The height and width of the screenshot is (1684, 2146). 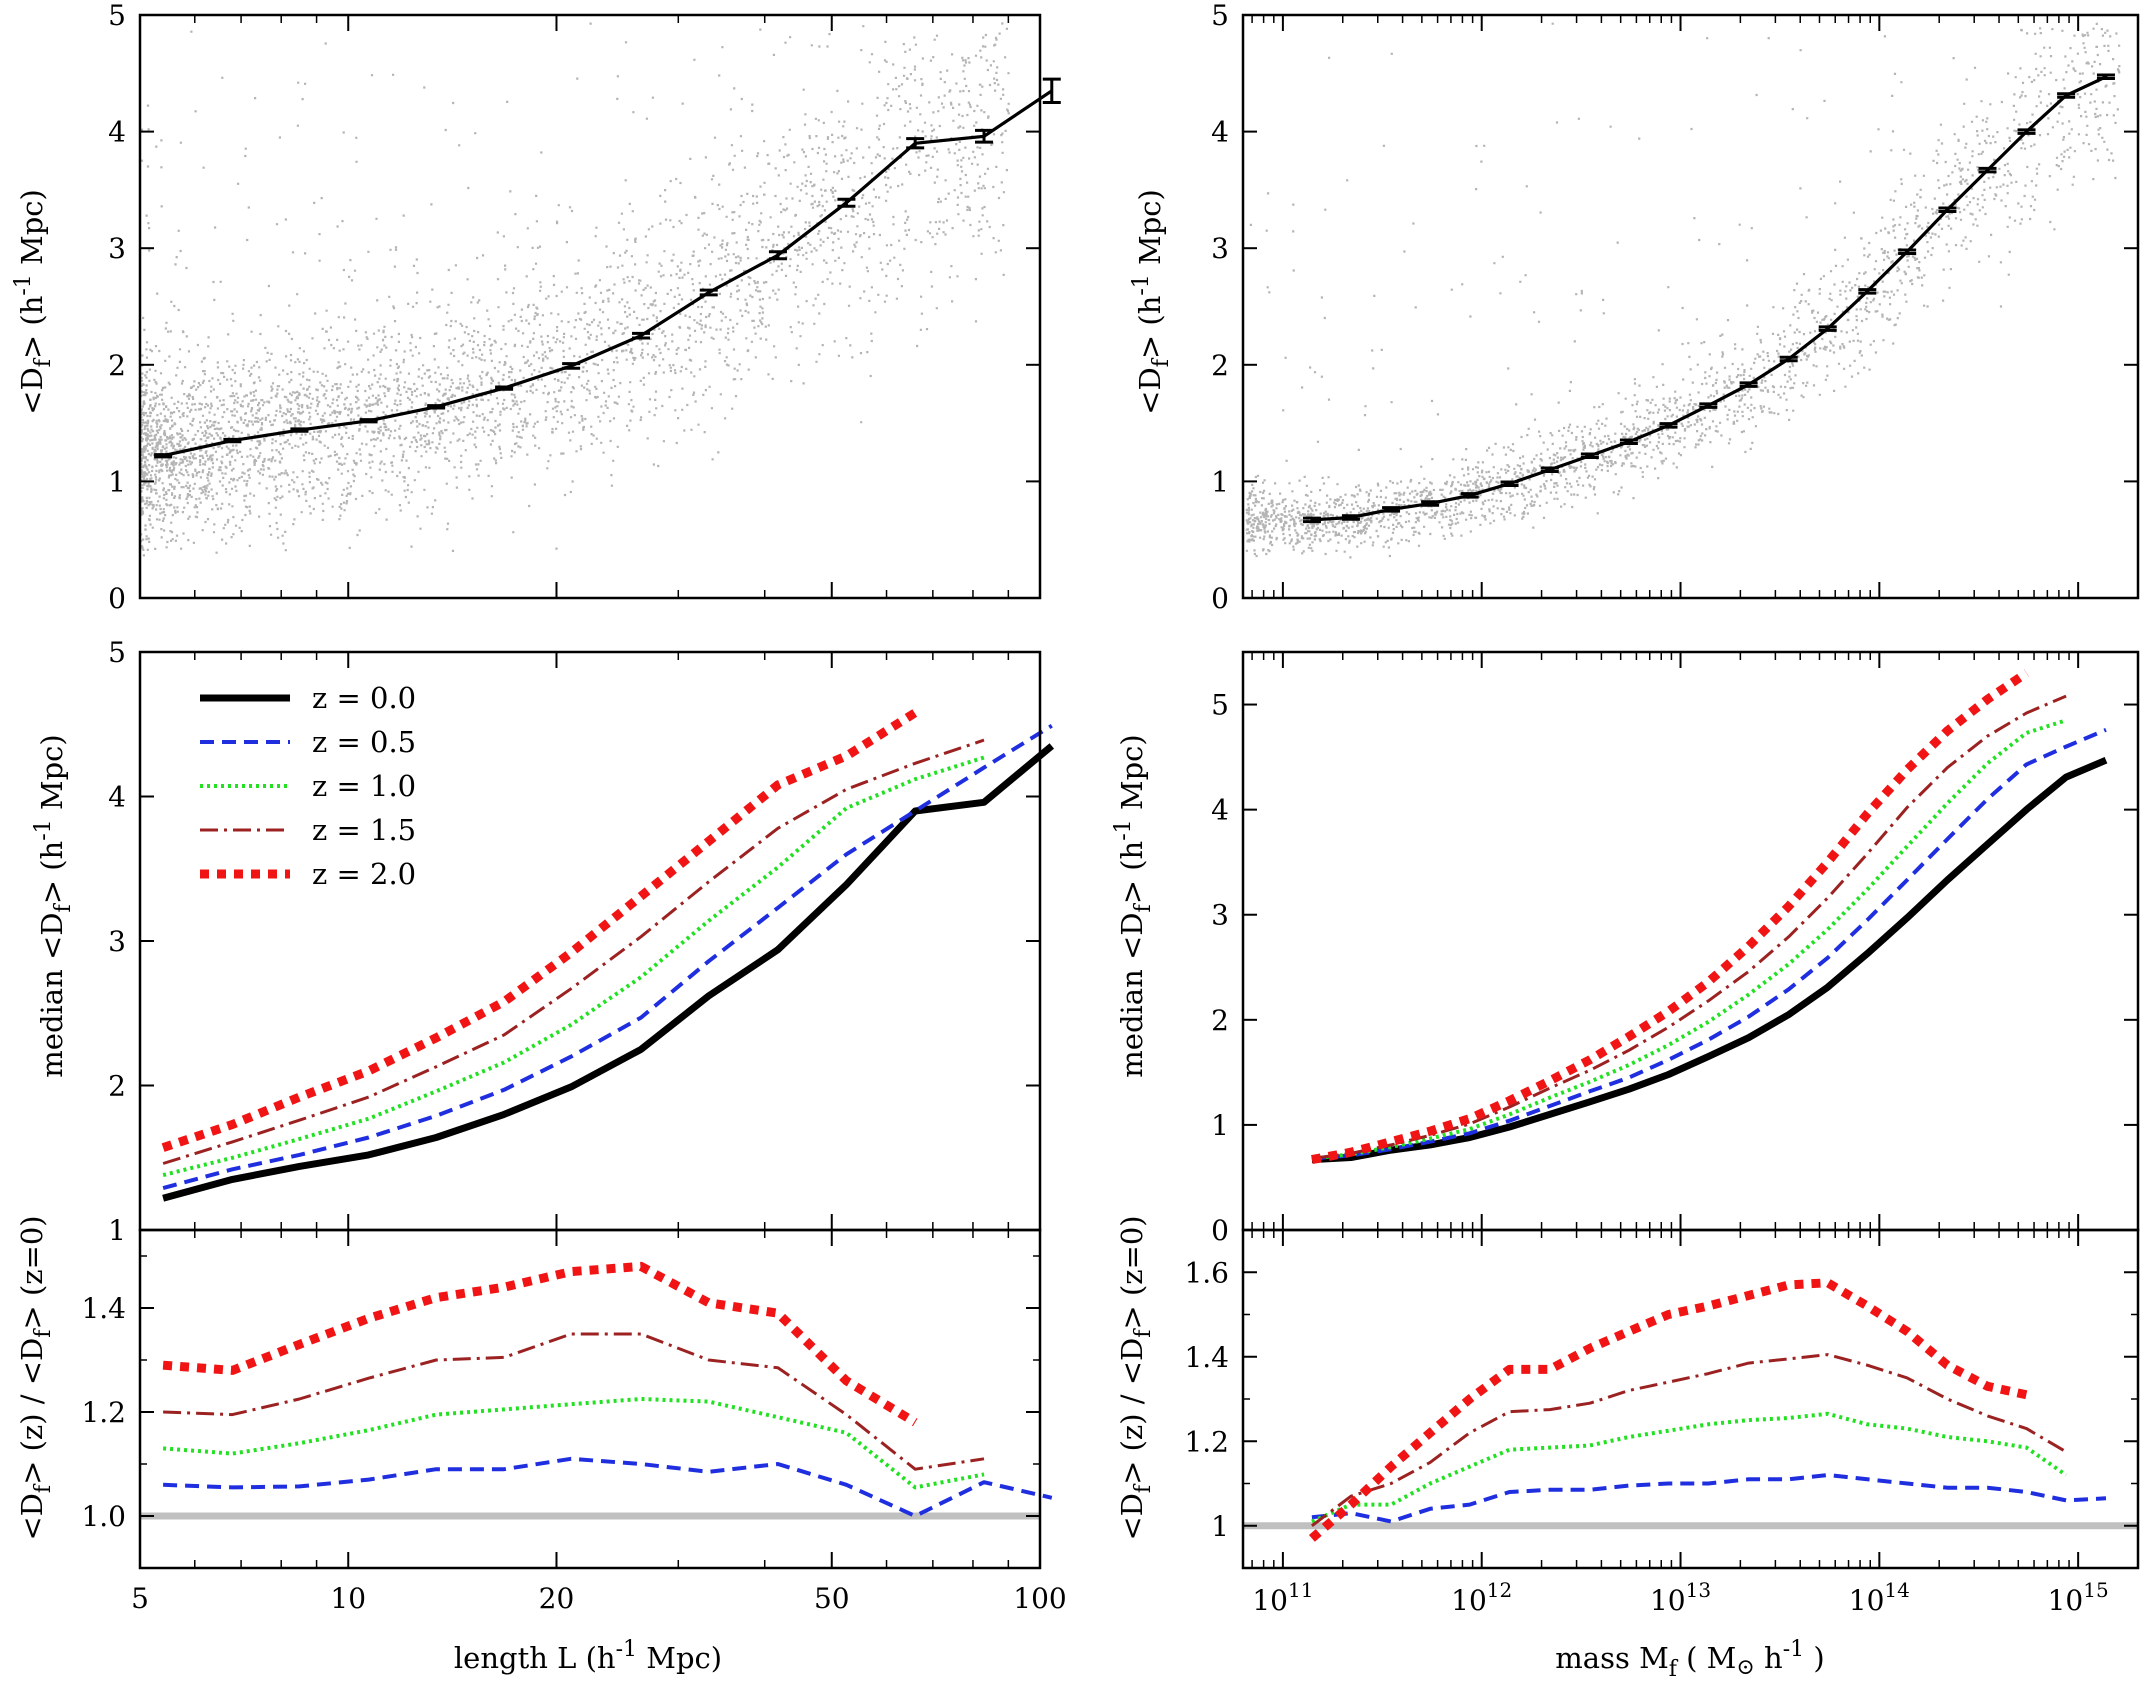 What do you see at coordinates (1896, 1590) in the screenshot?
I see `xtick-exponent: 14` at bounding box center [1896, 1590].